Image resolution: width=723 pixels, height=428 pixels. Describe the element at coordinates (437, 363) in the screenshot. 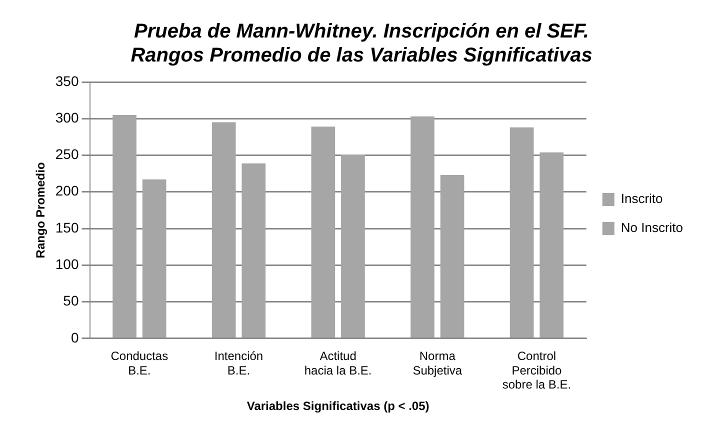

I see `x-tick-label: Norma Subjetiva` at that location.